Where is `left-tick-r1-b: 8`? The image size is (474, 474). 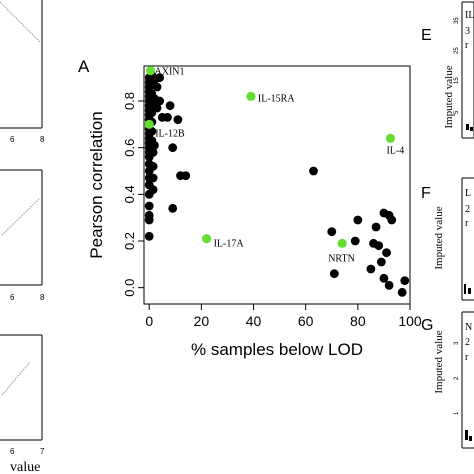 left-tick-r1-b: 8 is located at coordinates (42, 139).